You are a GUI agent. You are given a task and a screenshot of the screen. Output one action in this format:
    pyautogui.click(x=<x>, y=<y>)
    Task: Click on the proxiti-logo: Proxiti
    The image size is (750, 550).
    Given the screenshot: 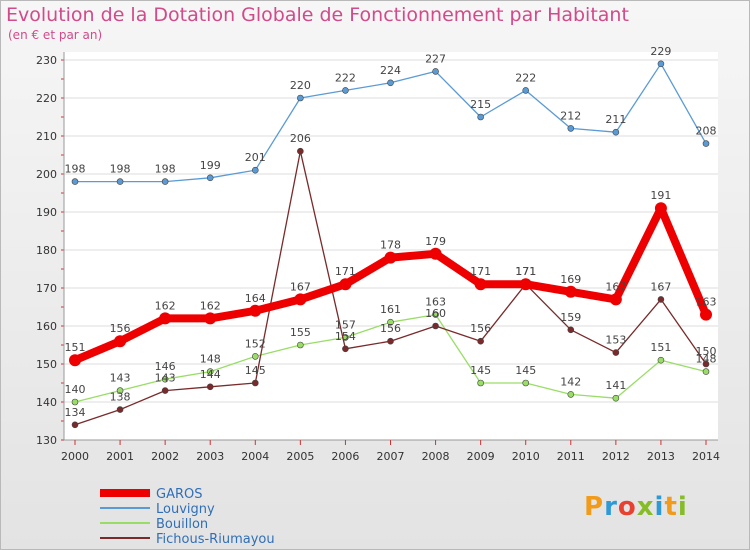 What is the action you would take?
    pyautogui.click(x=636, y=507)
    